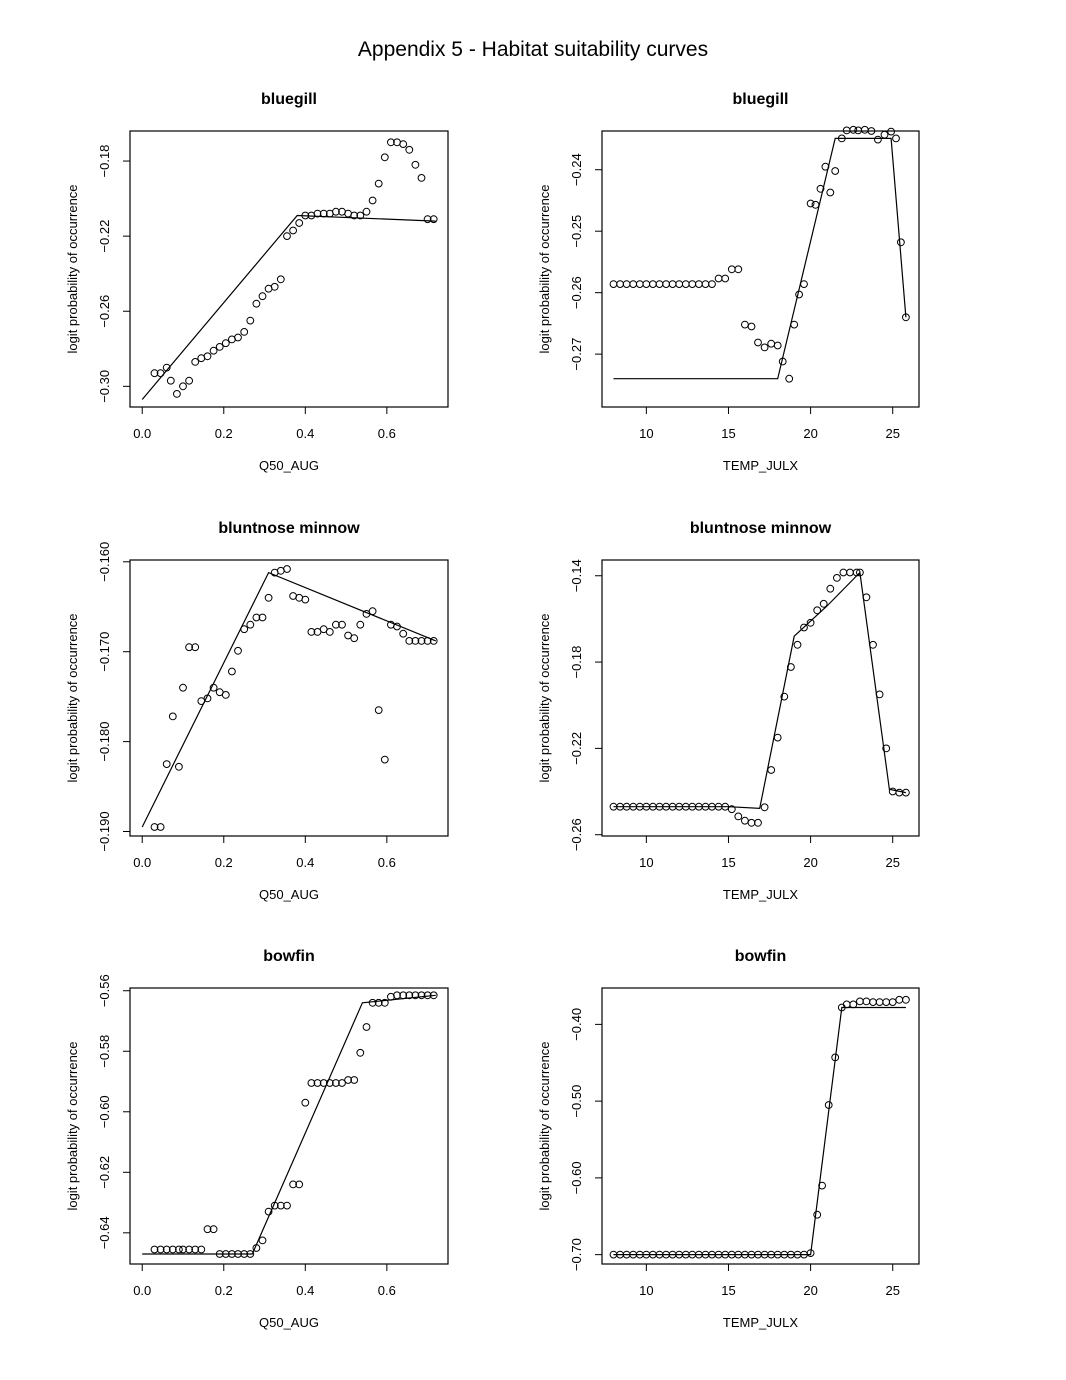 The image size is (1066, 1380). Describe the element at coordinates (305, 433) in the screenshot. I see `x-tick-label: 0.4` at that location.